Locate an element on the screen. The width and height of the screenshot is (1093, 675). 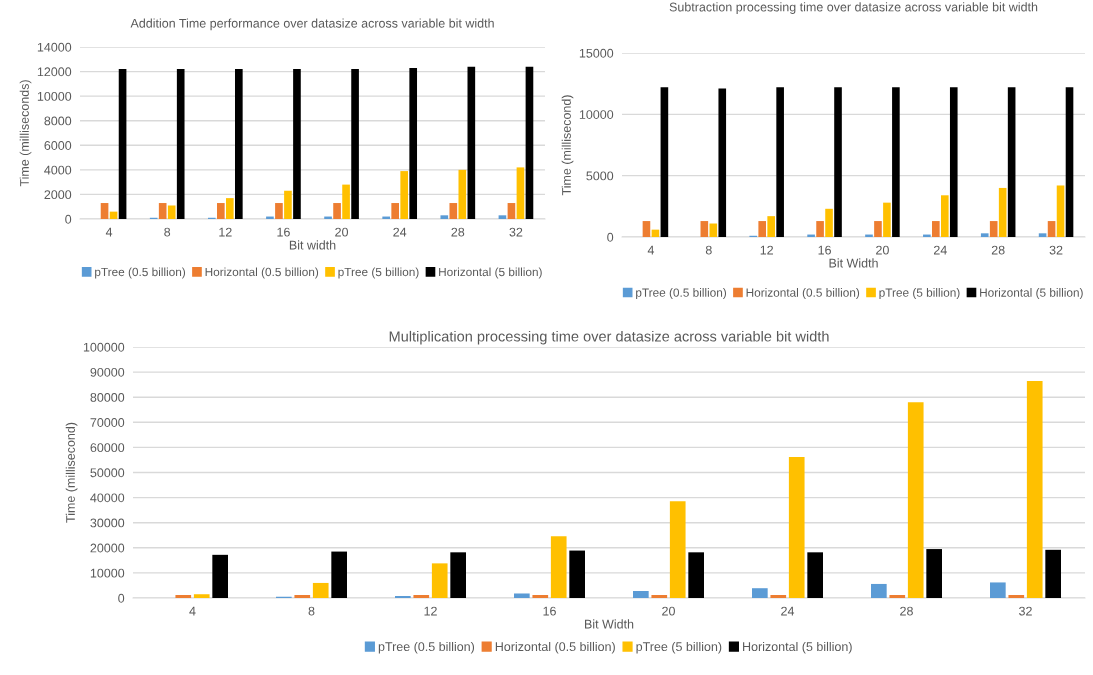
y-tick-label: 20000 is located at coordinates (107, 548).